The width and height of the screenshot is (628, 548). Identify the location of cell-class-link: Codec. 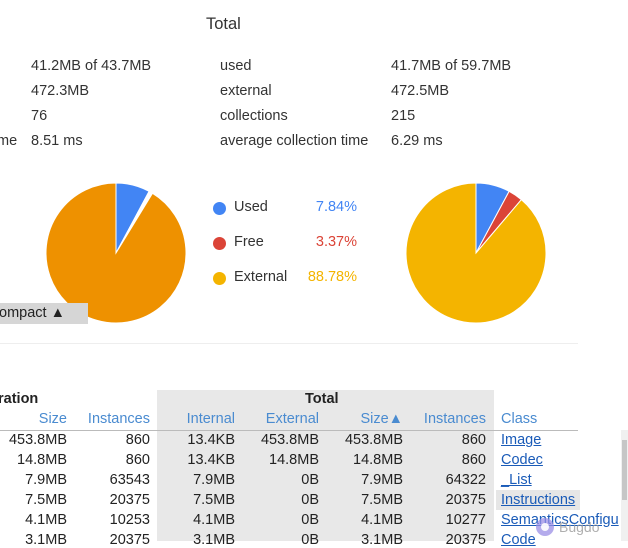
(522, 460).